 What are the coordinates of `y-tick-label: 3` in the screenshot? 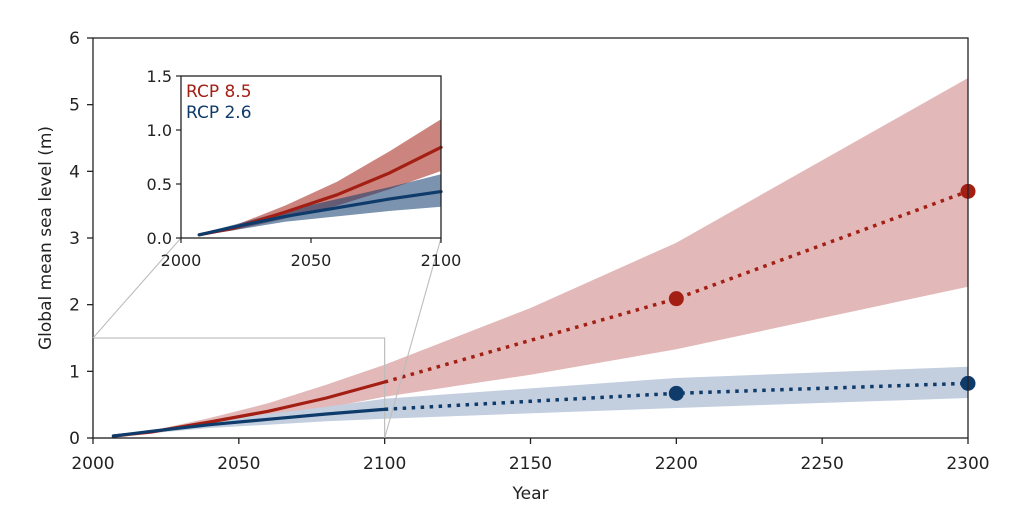 It's located at (74, 239).